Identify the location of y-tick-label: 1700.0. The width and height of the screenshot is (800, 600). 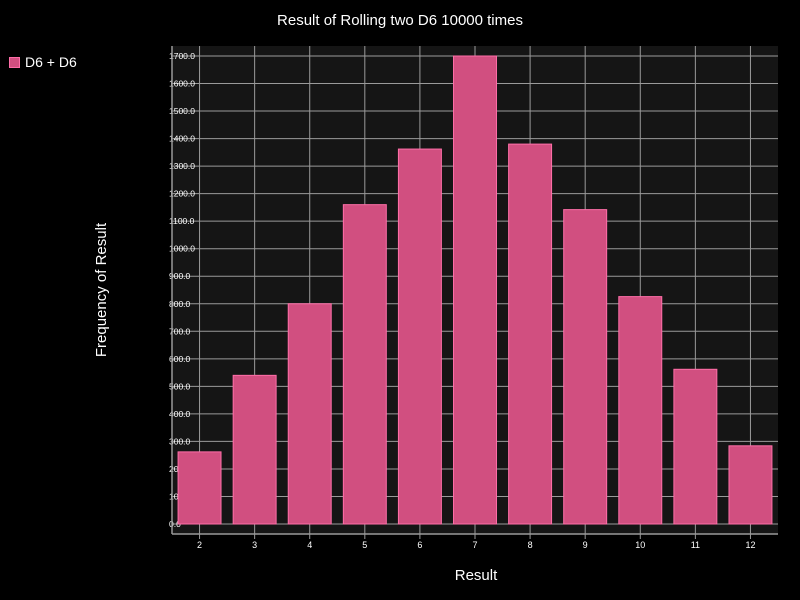
(182, 56).